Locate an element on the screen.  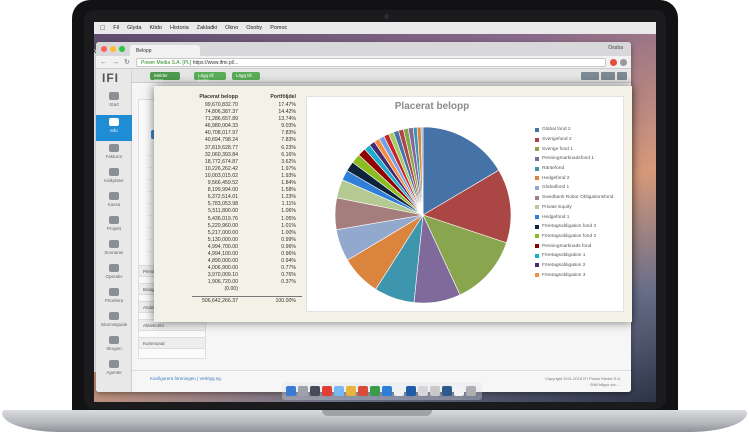
sidebar-item-fakturor: Fakturor is located at coordinates (114, 154).